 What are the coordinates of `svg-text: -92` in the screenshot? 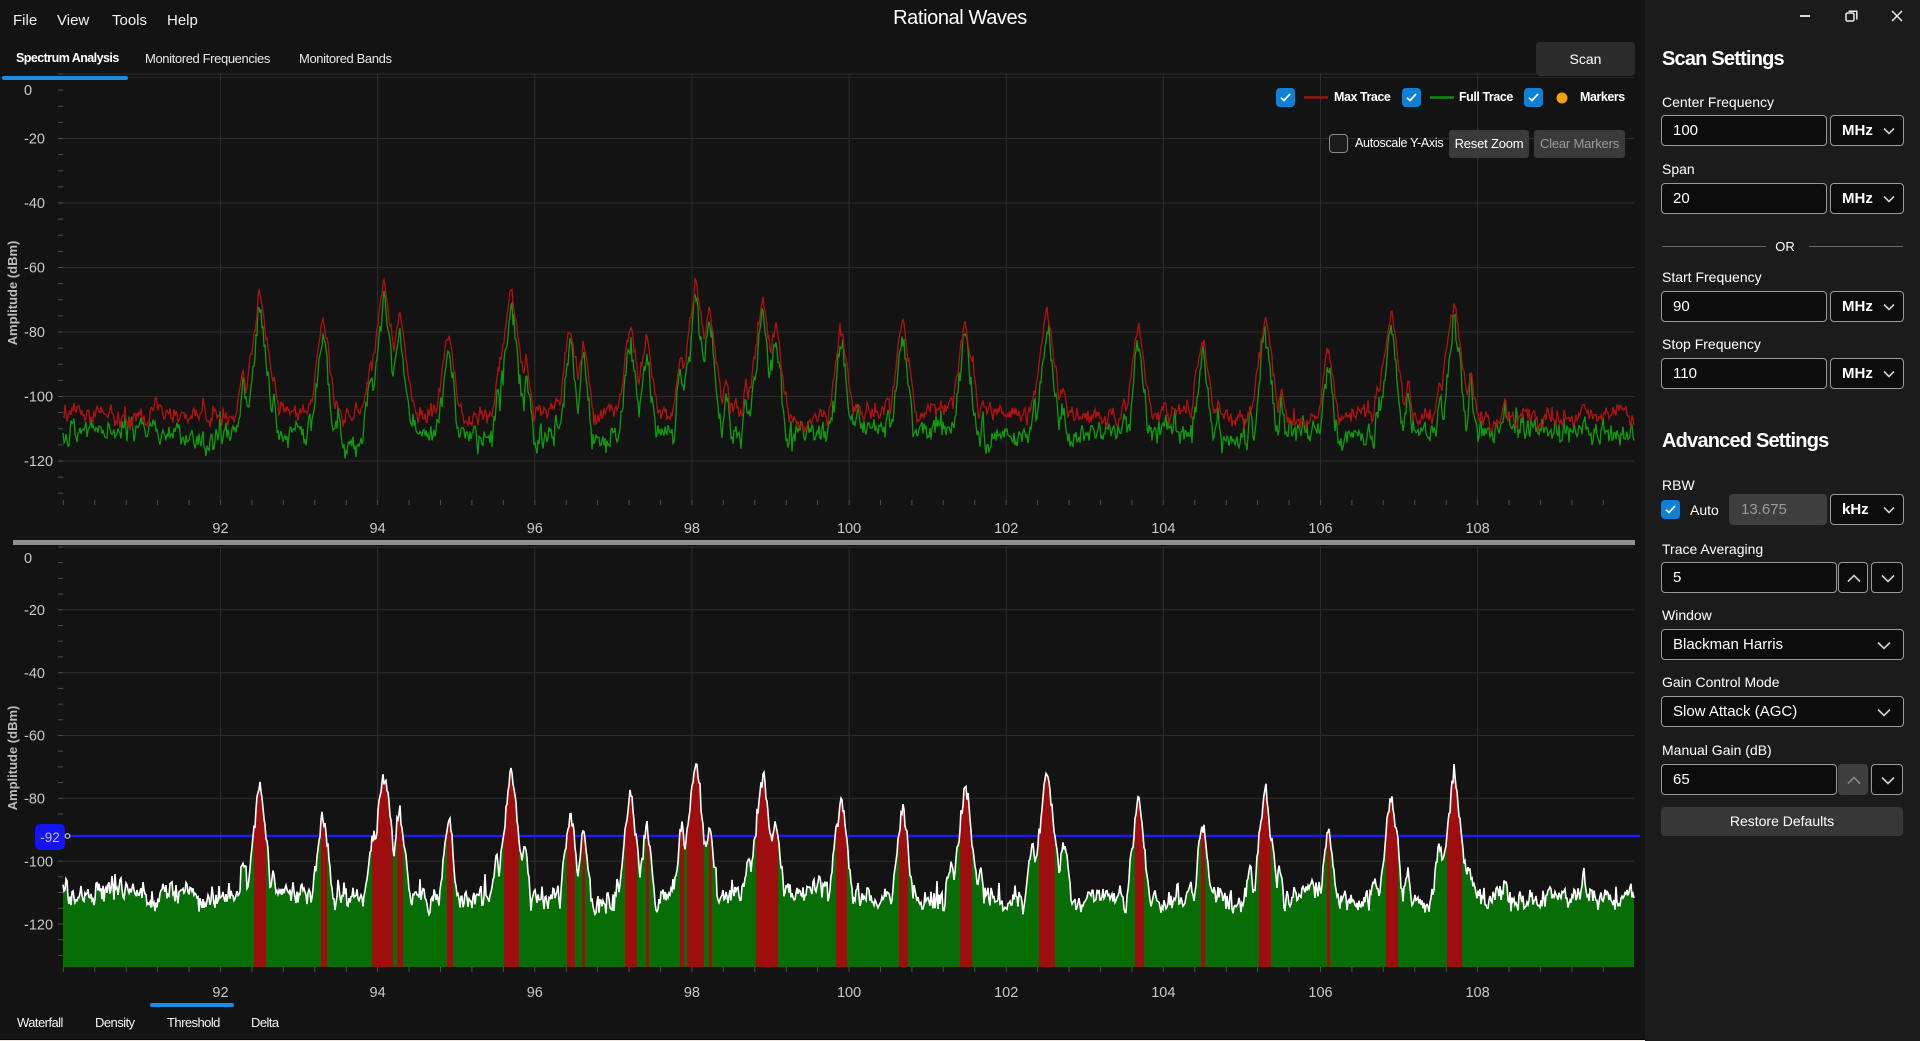 It's located at (50, 837).